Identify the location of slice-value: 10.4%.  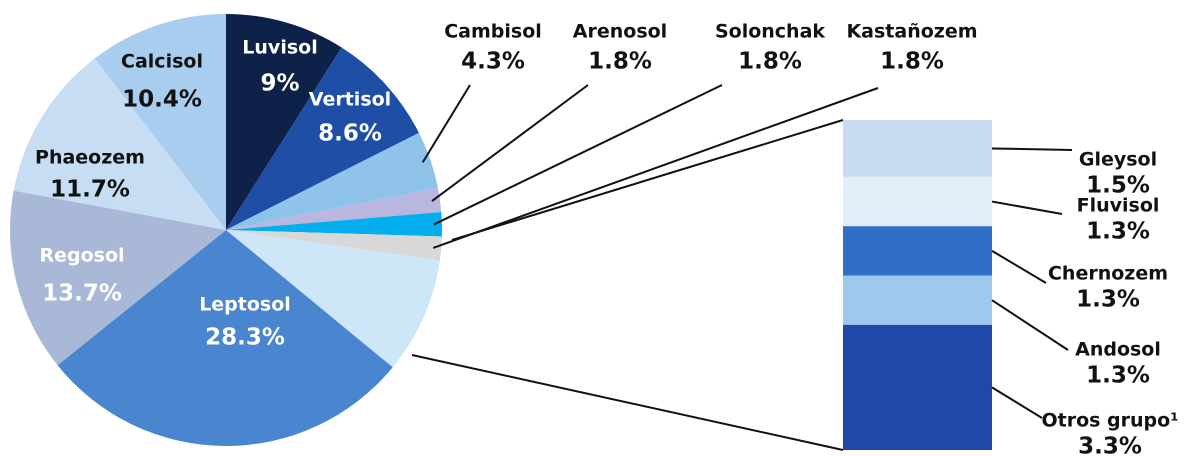
(162, 100).